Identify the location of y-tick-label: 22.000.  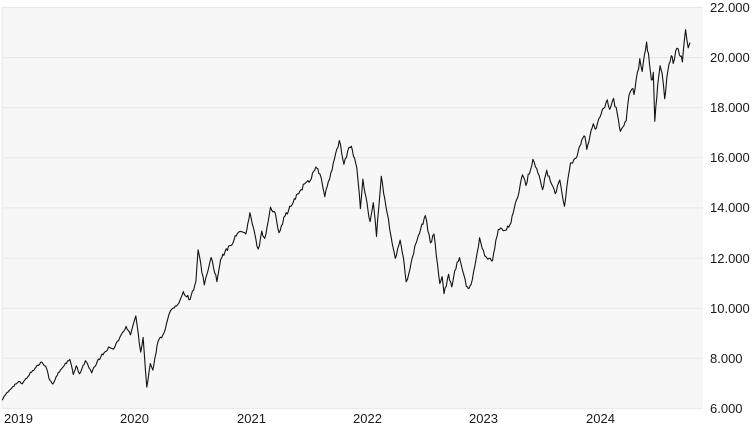
(730, 7).